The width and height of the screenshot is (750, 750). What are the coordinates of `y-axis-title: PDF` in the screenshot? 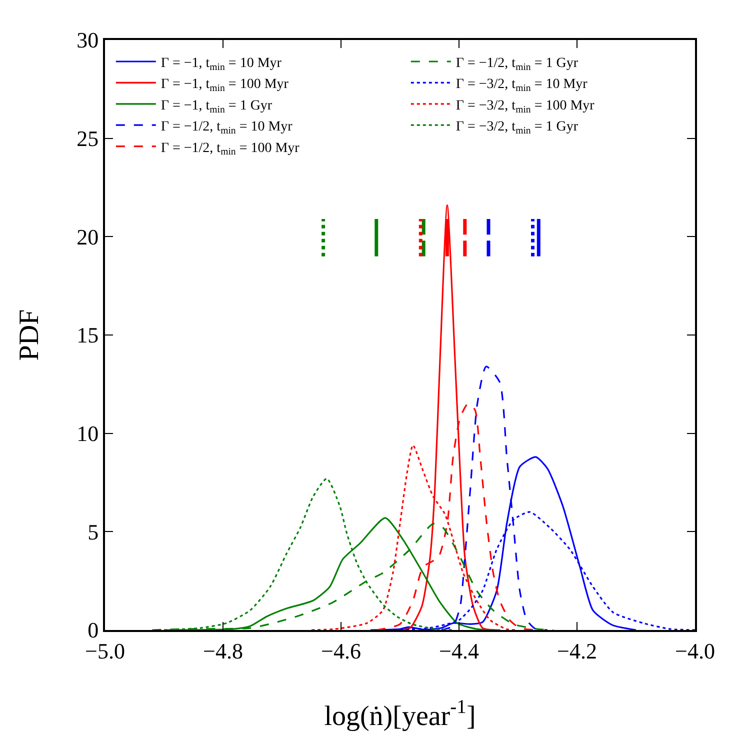 It's located at (29, 335).